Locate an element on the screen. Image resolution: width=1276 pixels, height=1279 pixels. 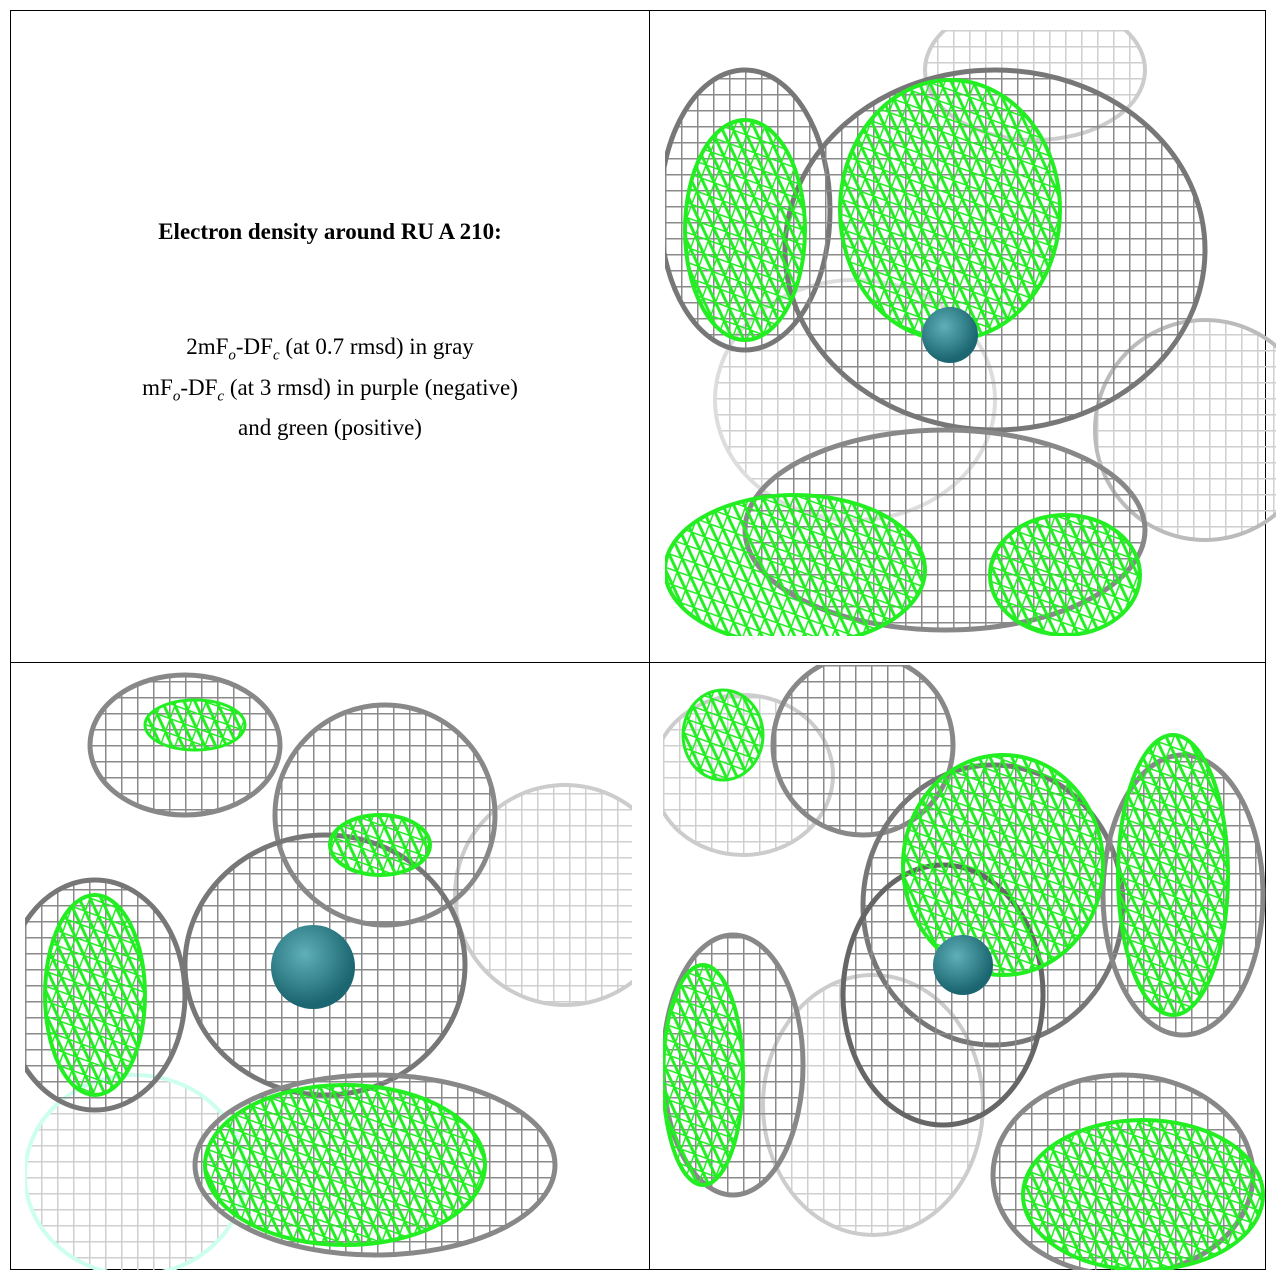
text: (at 0.7 rmsd) in gray is located at coordinates (376, 346).